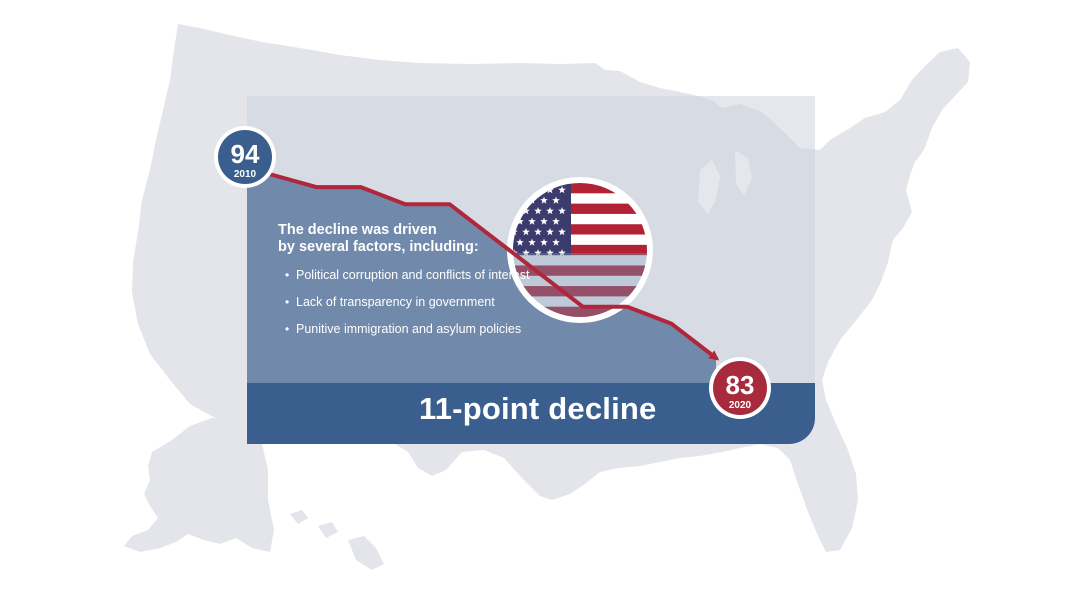 The width and height of the screenshot is (1080, 590). I want to click on end-badge-fill, so click(740, 388).